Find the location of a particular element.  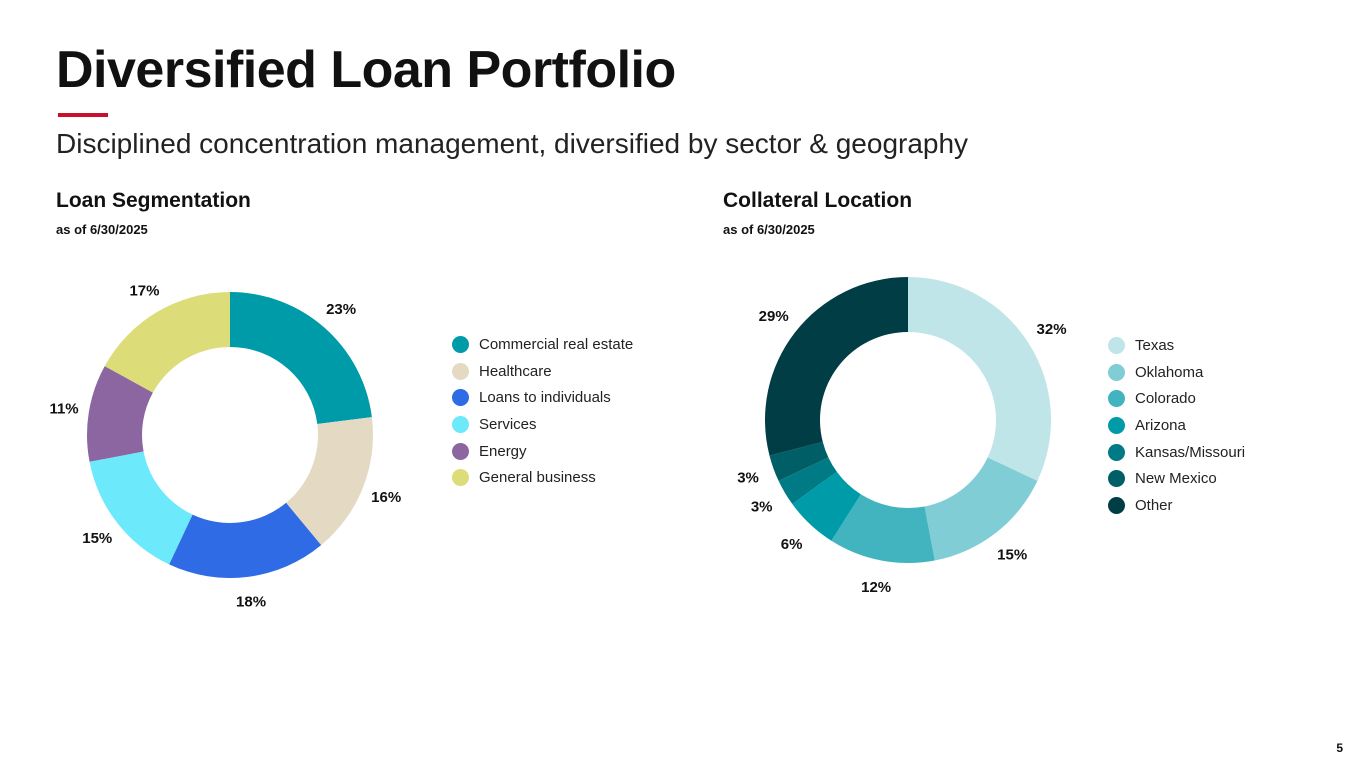

legend-item: Commercial real estate is located at coordinates (542, 344).